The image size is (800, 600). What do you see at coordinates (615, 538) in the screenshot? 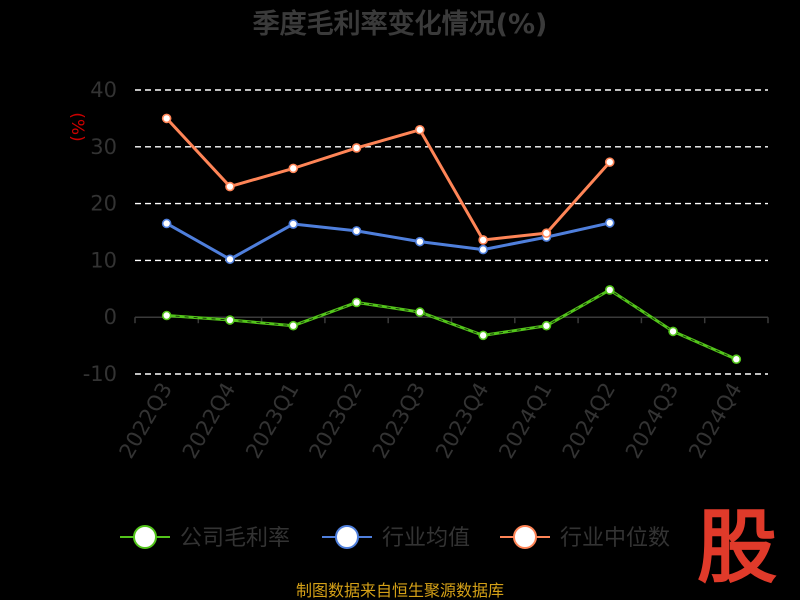
I see `legend-label: 行业中位数` at bounding box center [615, 538].